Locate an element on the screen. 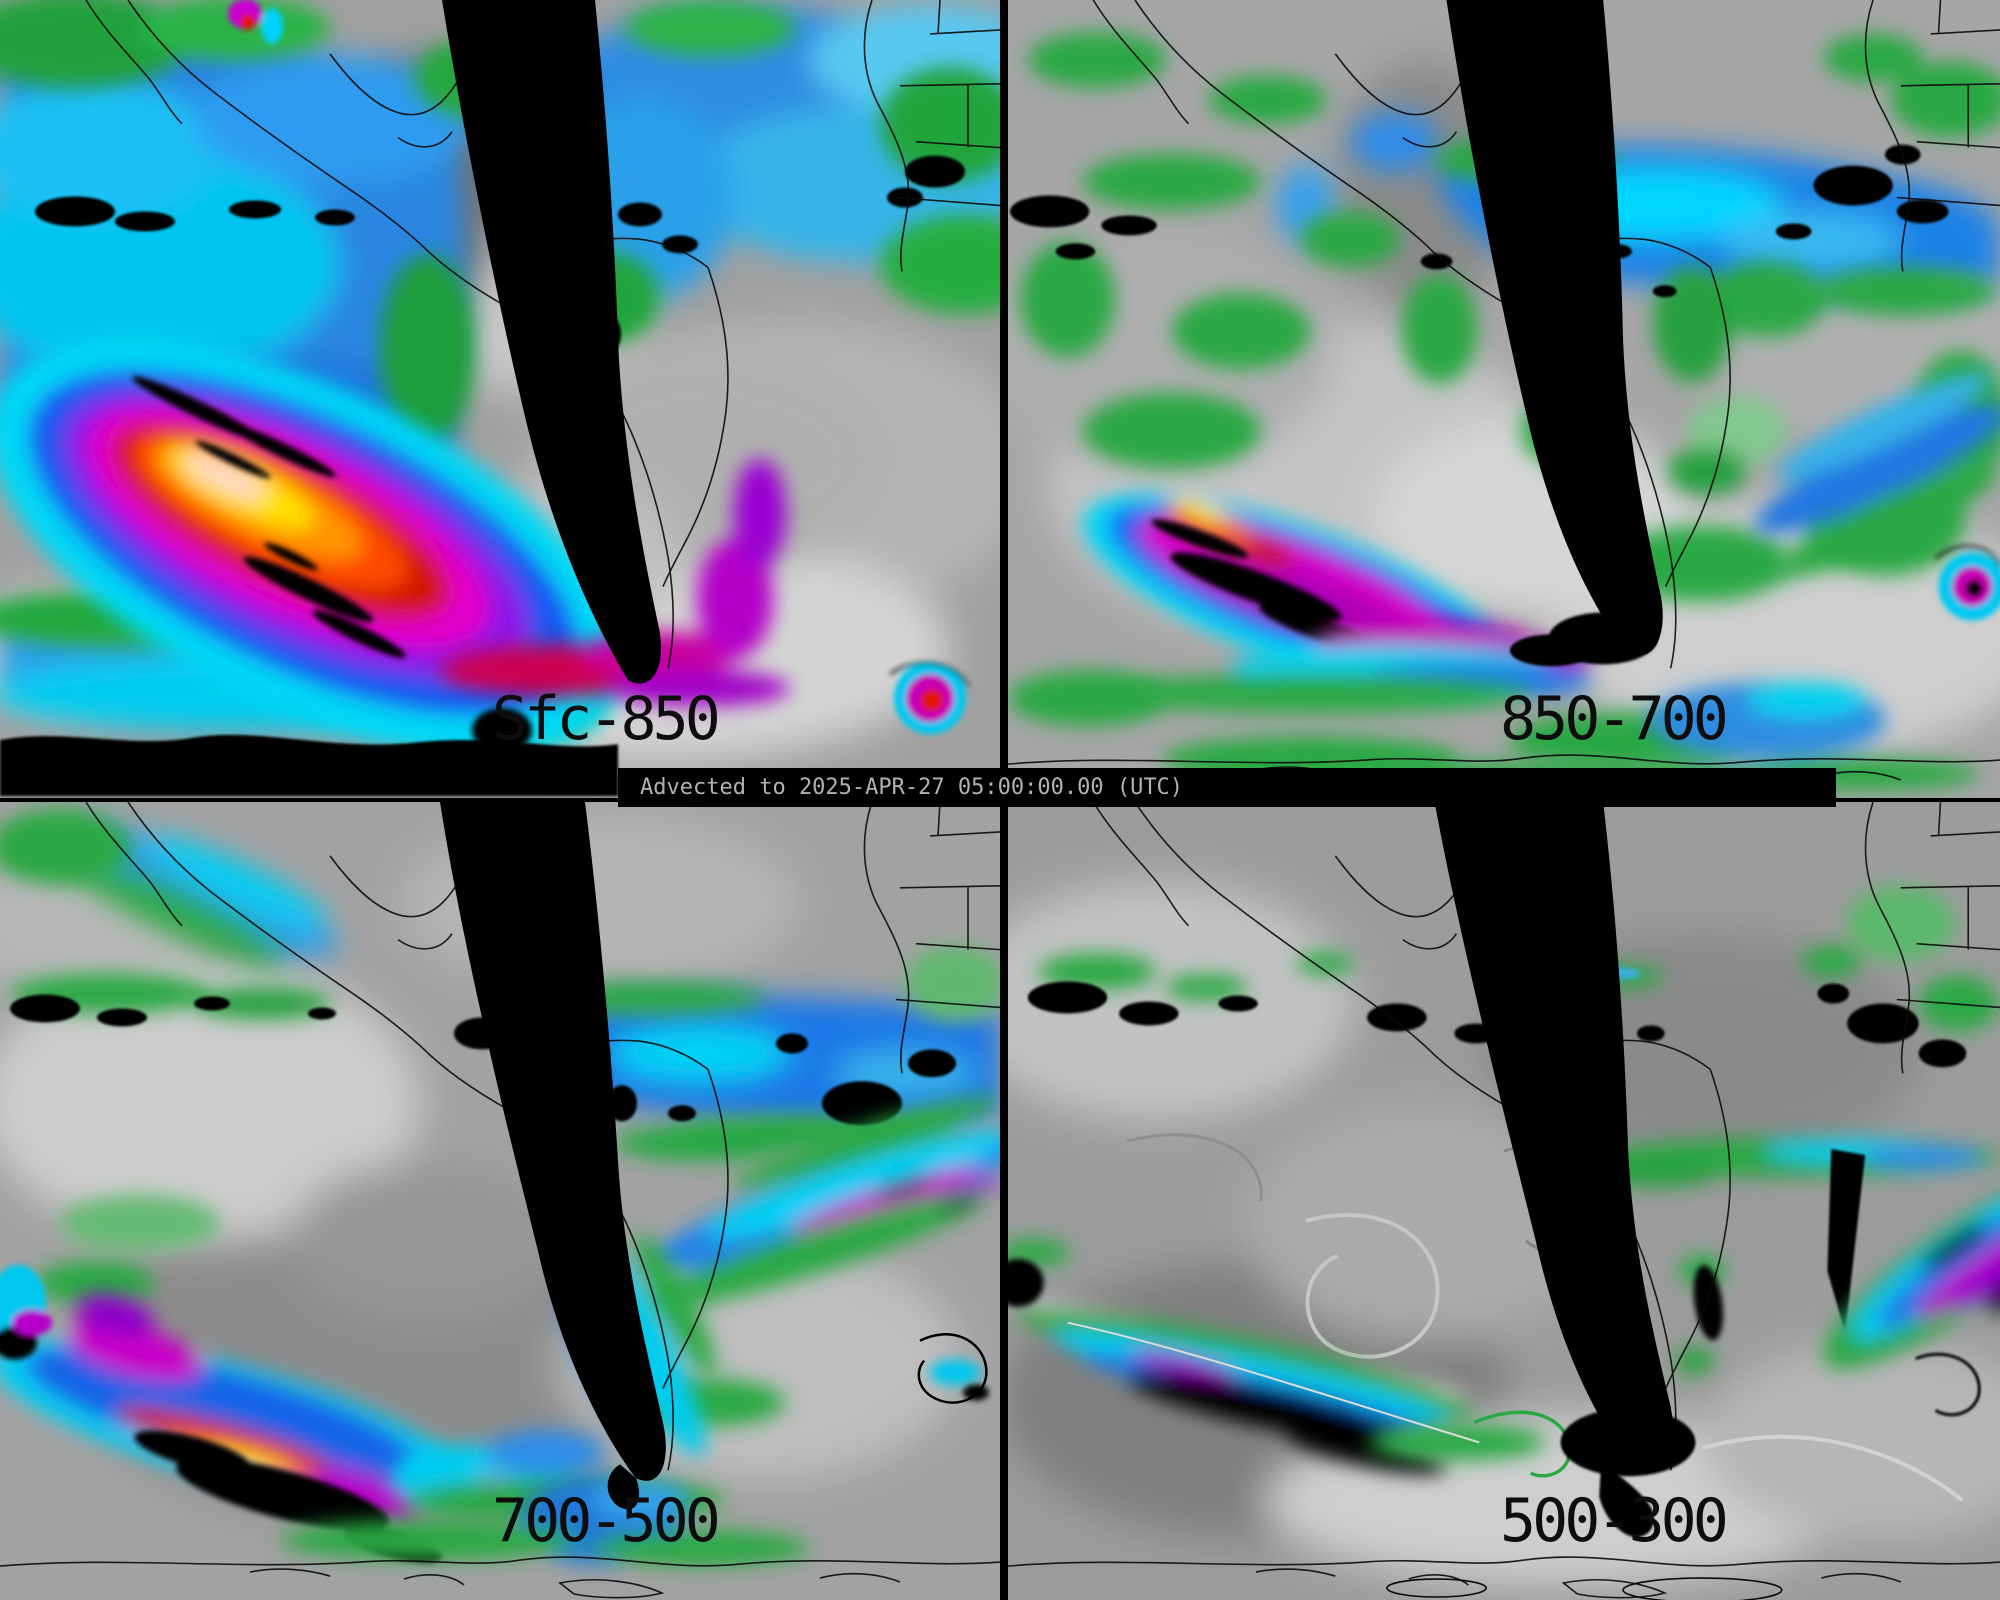 This screenshot has width=2000, height=1600. plume-black-streaks is located at coordinates (268, 517).